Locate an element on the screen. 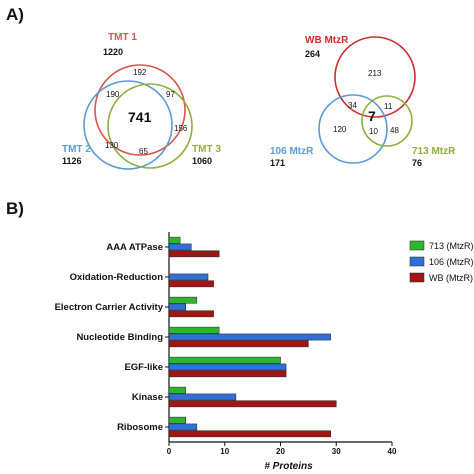  x-tick-label: 0 is located at coordinates (169, 451).